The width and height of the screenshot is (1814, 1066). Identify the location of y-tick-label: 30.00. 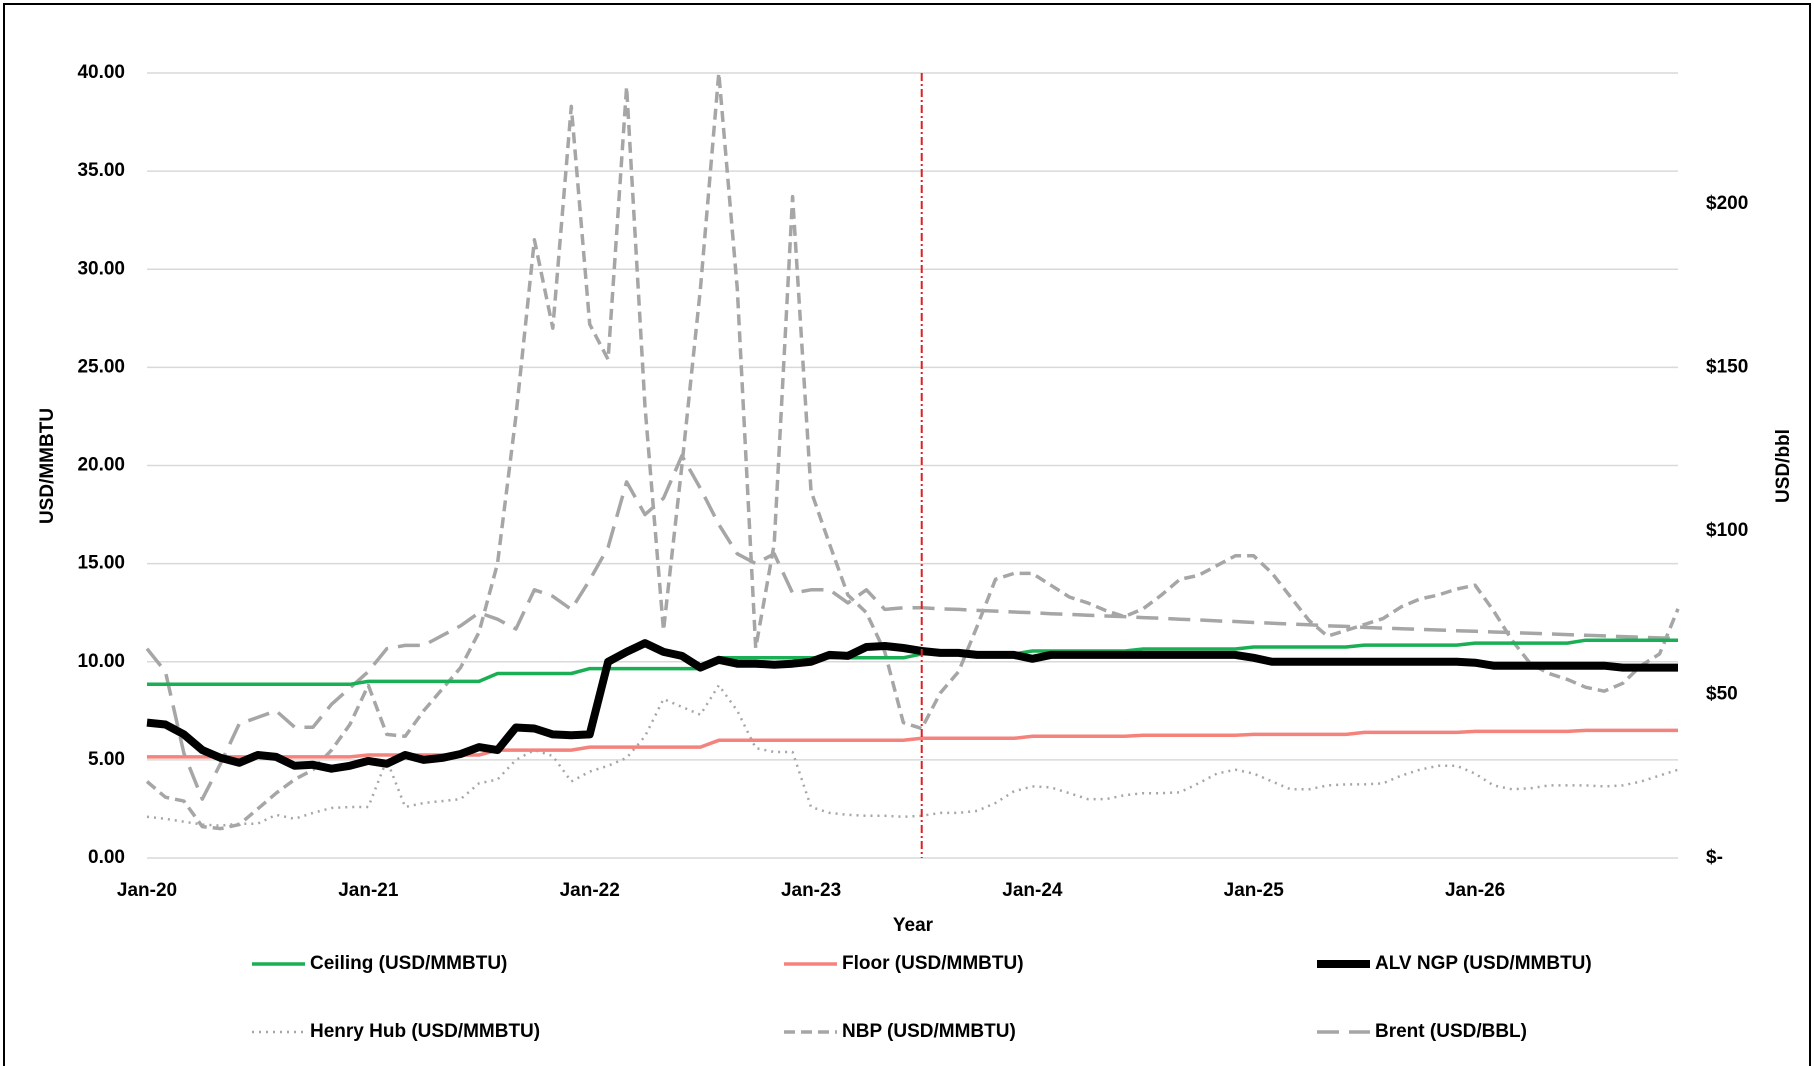
(101, 268).